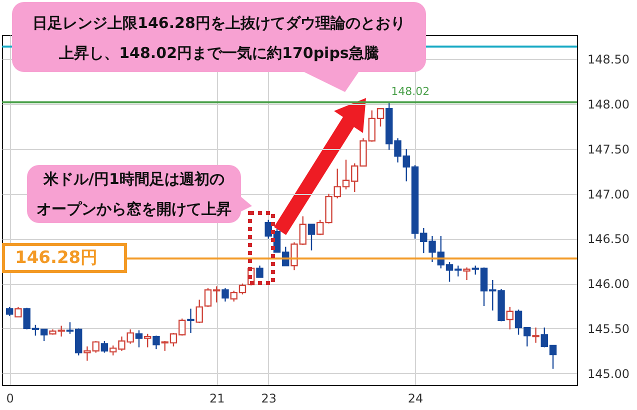 This screenshot has width=637, height=410. I want to click on annotation: 米ドル/円1時間足は週初の, so click(134, 179).